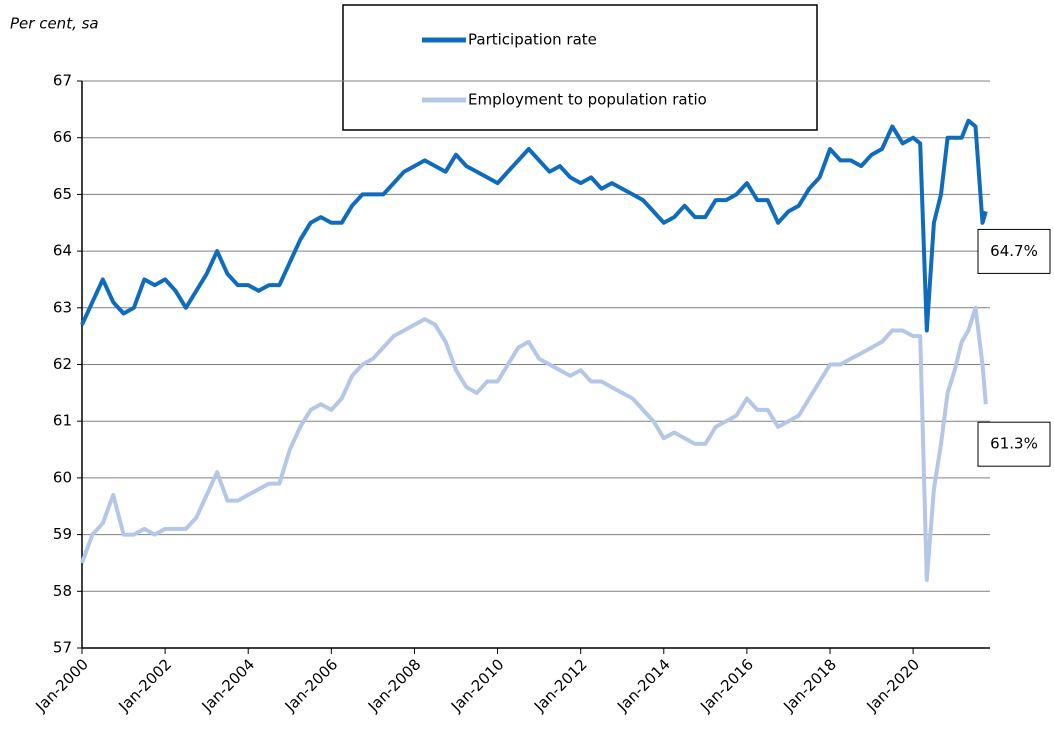  Describe the element at coordinates (62, 81) in the screenshot. I see `y-tick-label: 67` at that location.